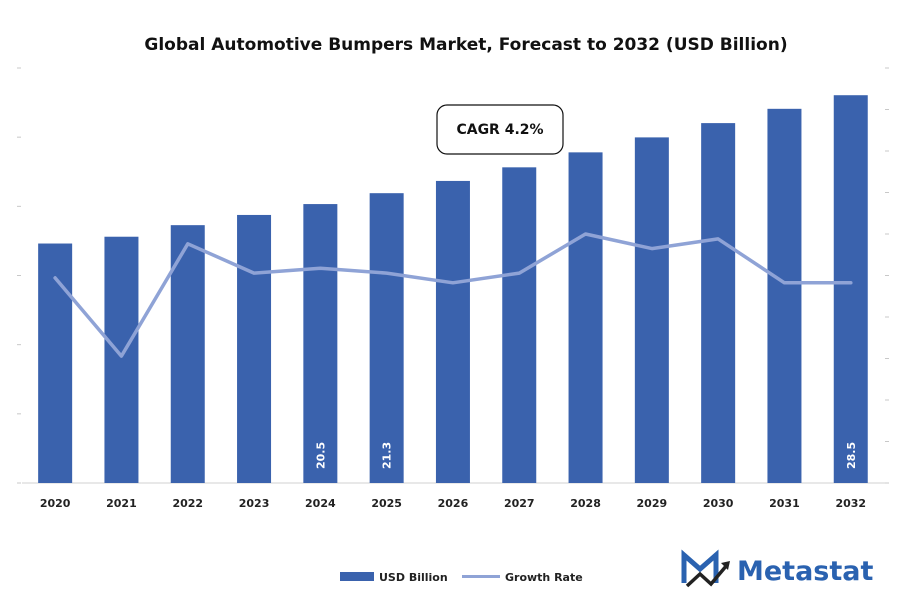  What do you see at coordinates (784, 503) in the screenshot?
I see `x-tick-label-2031: 2031` at bounding box center [784, 503].